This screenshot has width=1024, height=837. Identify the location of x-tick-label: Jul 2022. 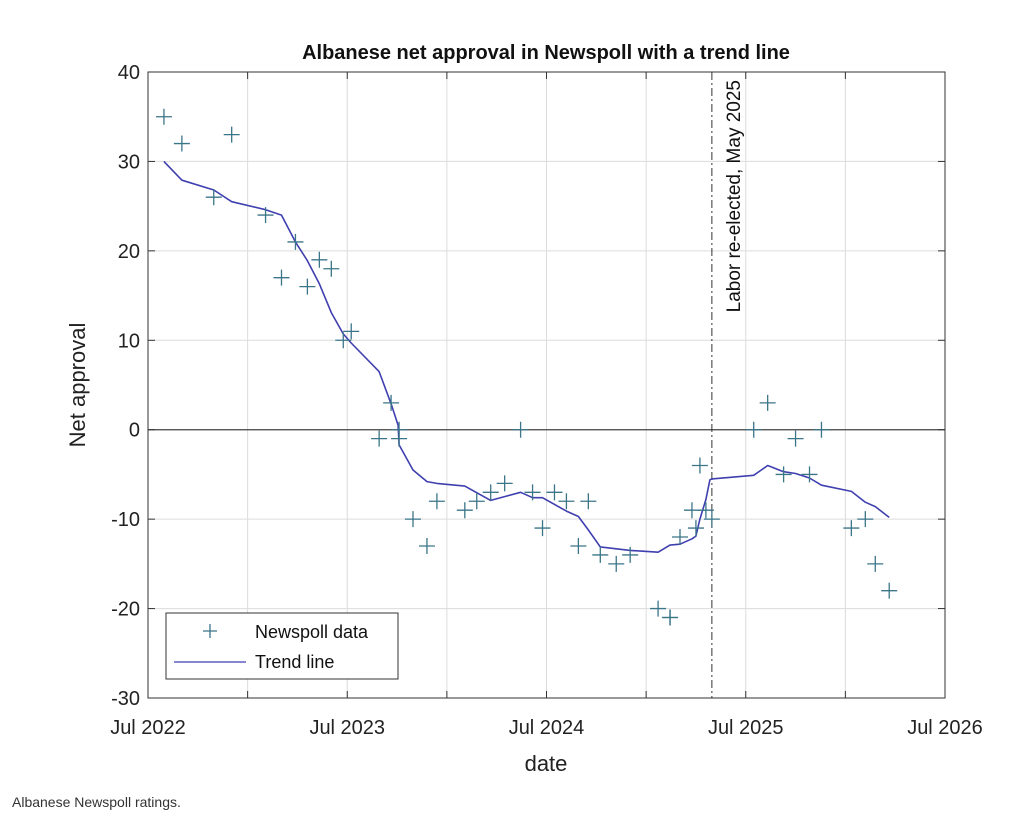
(148, 728).